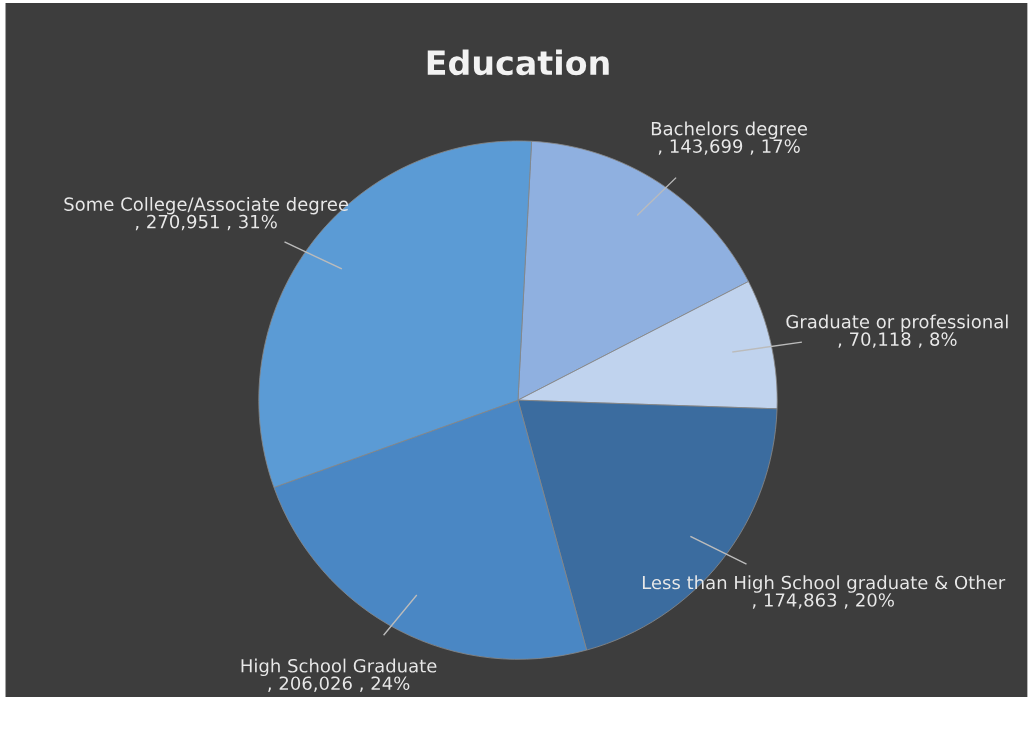 Image resolution: width=1036 pixels, height=729 pixels. What do you see at coordinates (897, 340) in the screenshot?
I see `data-label: , 70,118 , 8%` at bounding box center [897, 340].